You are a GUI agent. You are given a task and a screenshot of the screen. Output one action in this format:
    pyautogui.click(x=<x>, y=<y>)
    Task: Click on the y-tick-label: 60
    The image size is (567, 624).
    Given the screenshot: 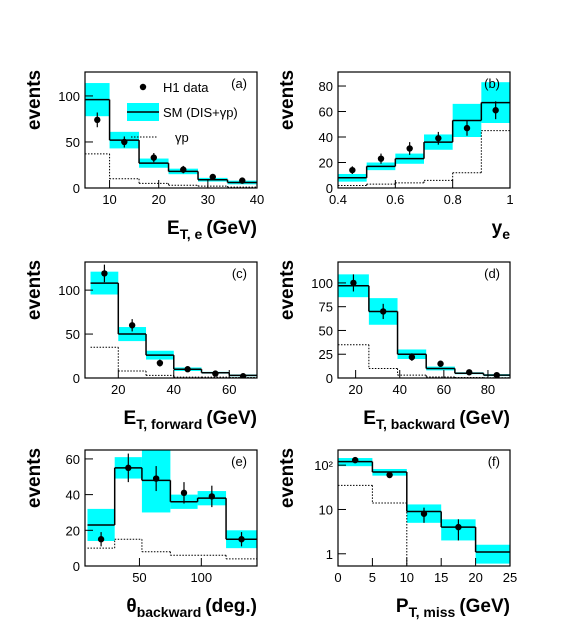 What is the action you would take?
    pyautogui.click(x=73, y=459)
    